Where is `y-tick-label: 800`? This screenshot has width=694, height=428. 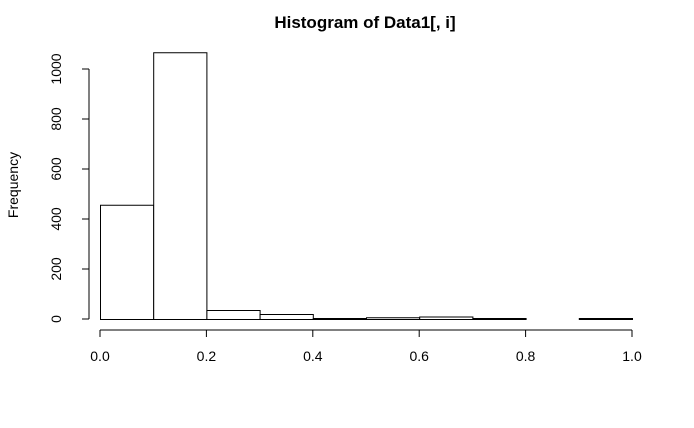
y-tick-label: 800 is located at coordinates (56, 119).